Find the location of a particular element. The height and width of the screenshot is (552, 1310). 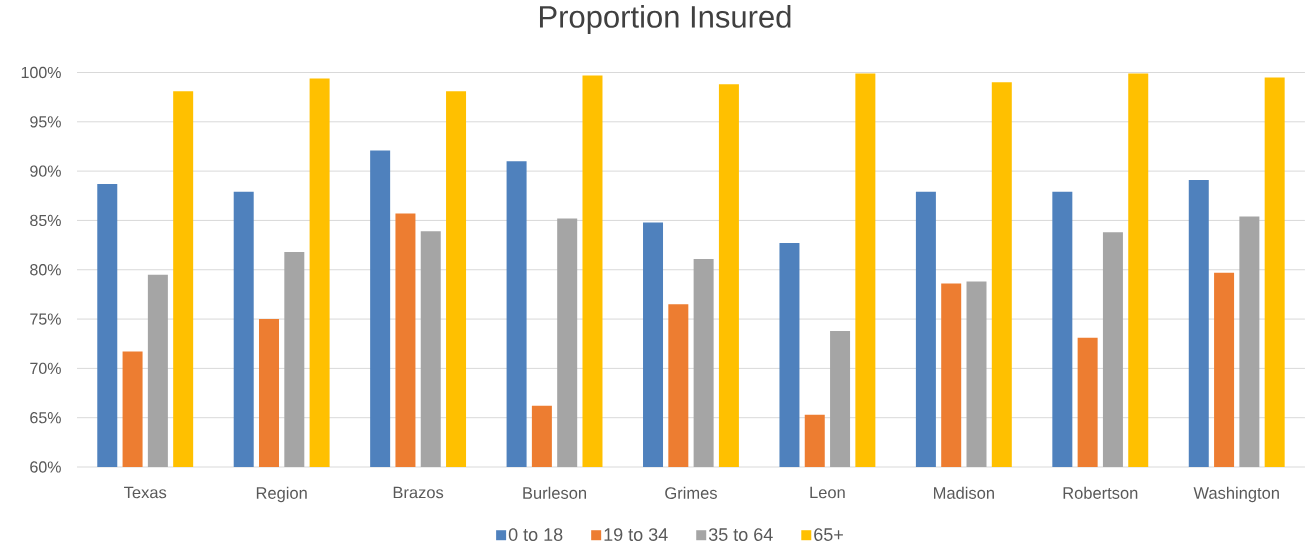

y-tick-label: 100% is located at coordinates (41, 72).